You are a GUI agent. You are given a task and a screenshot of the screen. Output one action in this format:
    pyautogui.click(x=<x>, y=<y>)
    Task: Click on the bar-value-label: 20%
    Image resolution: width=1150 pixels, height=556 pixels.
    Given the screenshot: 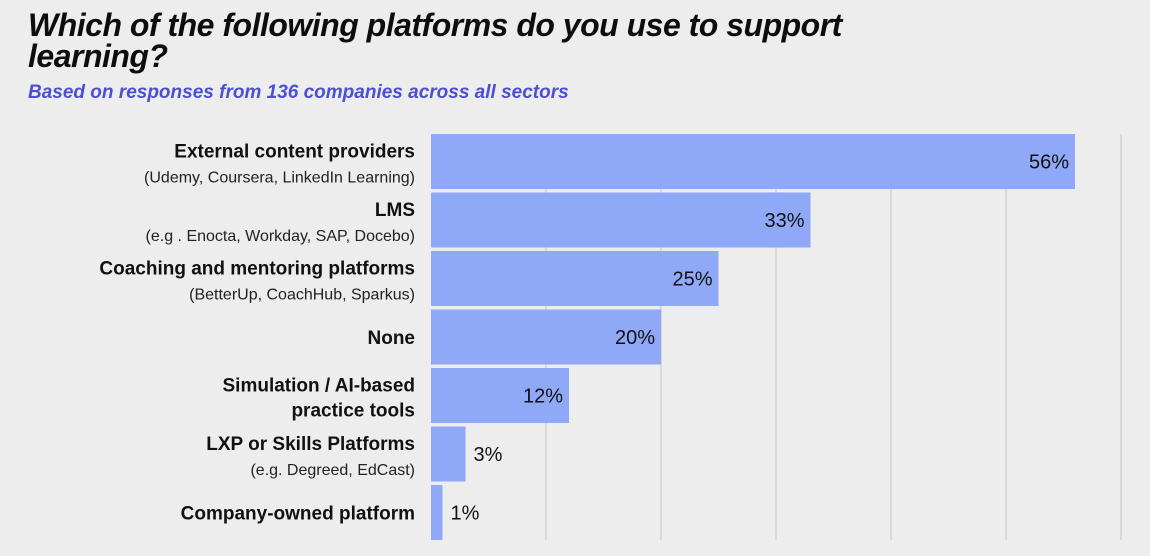 What is the action you would take?
    pyautogui.click(x=635, y=338)
    